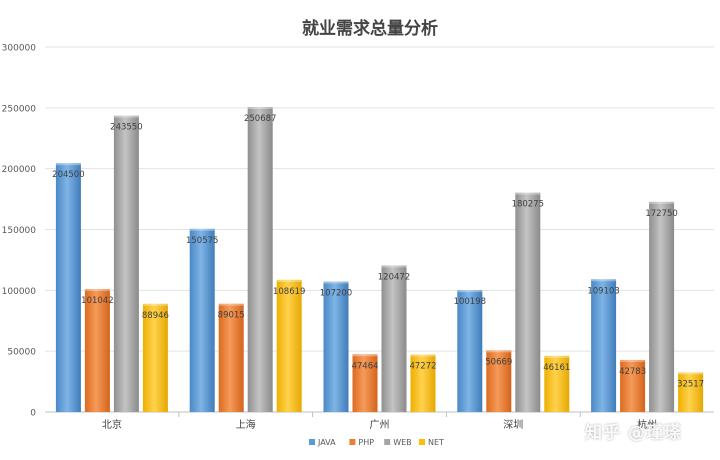 The image size is (720, 460). What do you see at coordinates (370, 28) in the screenshot?
I see `chart-title: 就业需求总量分析` at bounding box center [370, 28].